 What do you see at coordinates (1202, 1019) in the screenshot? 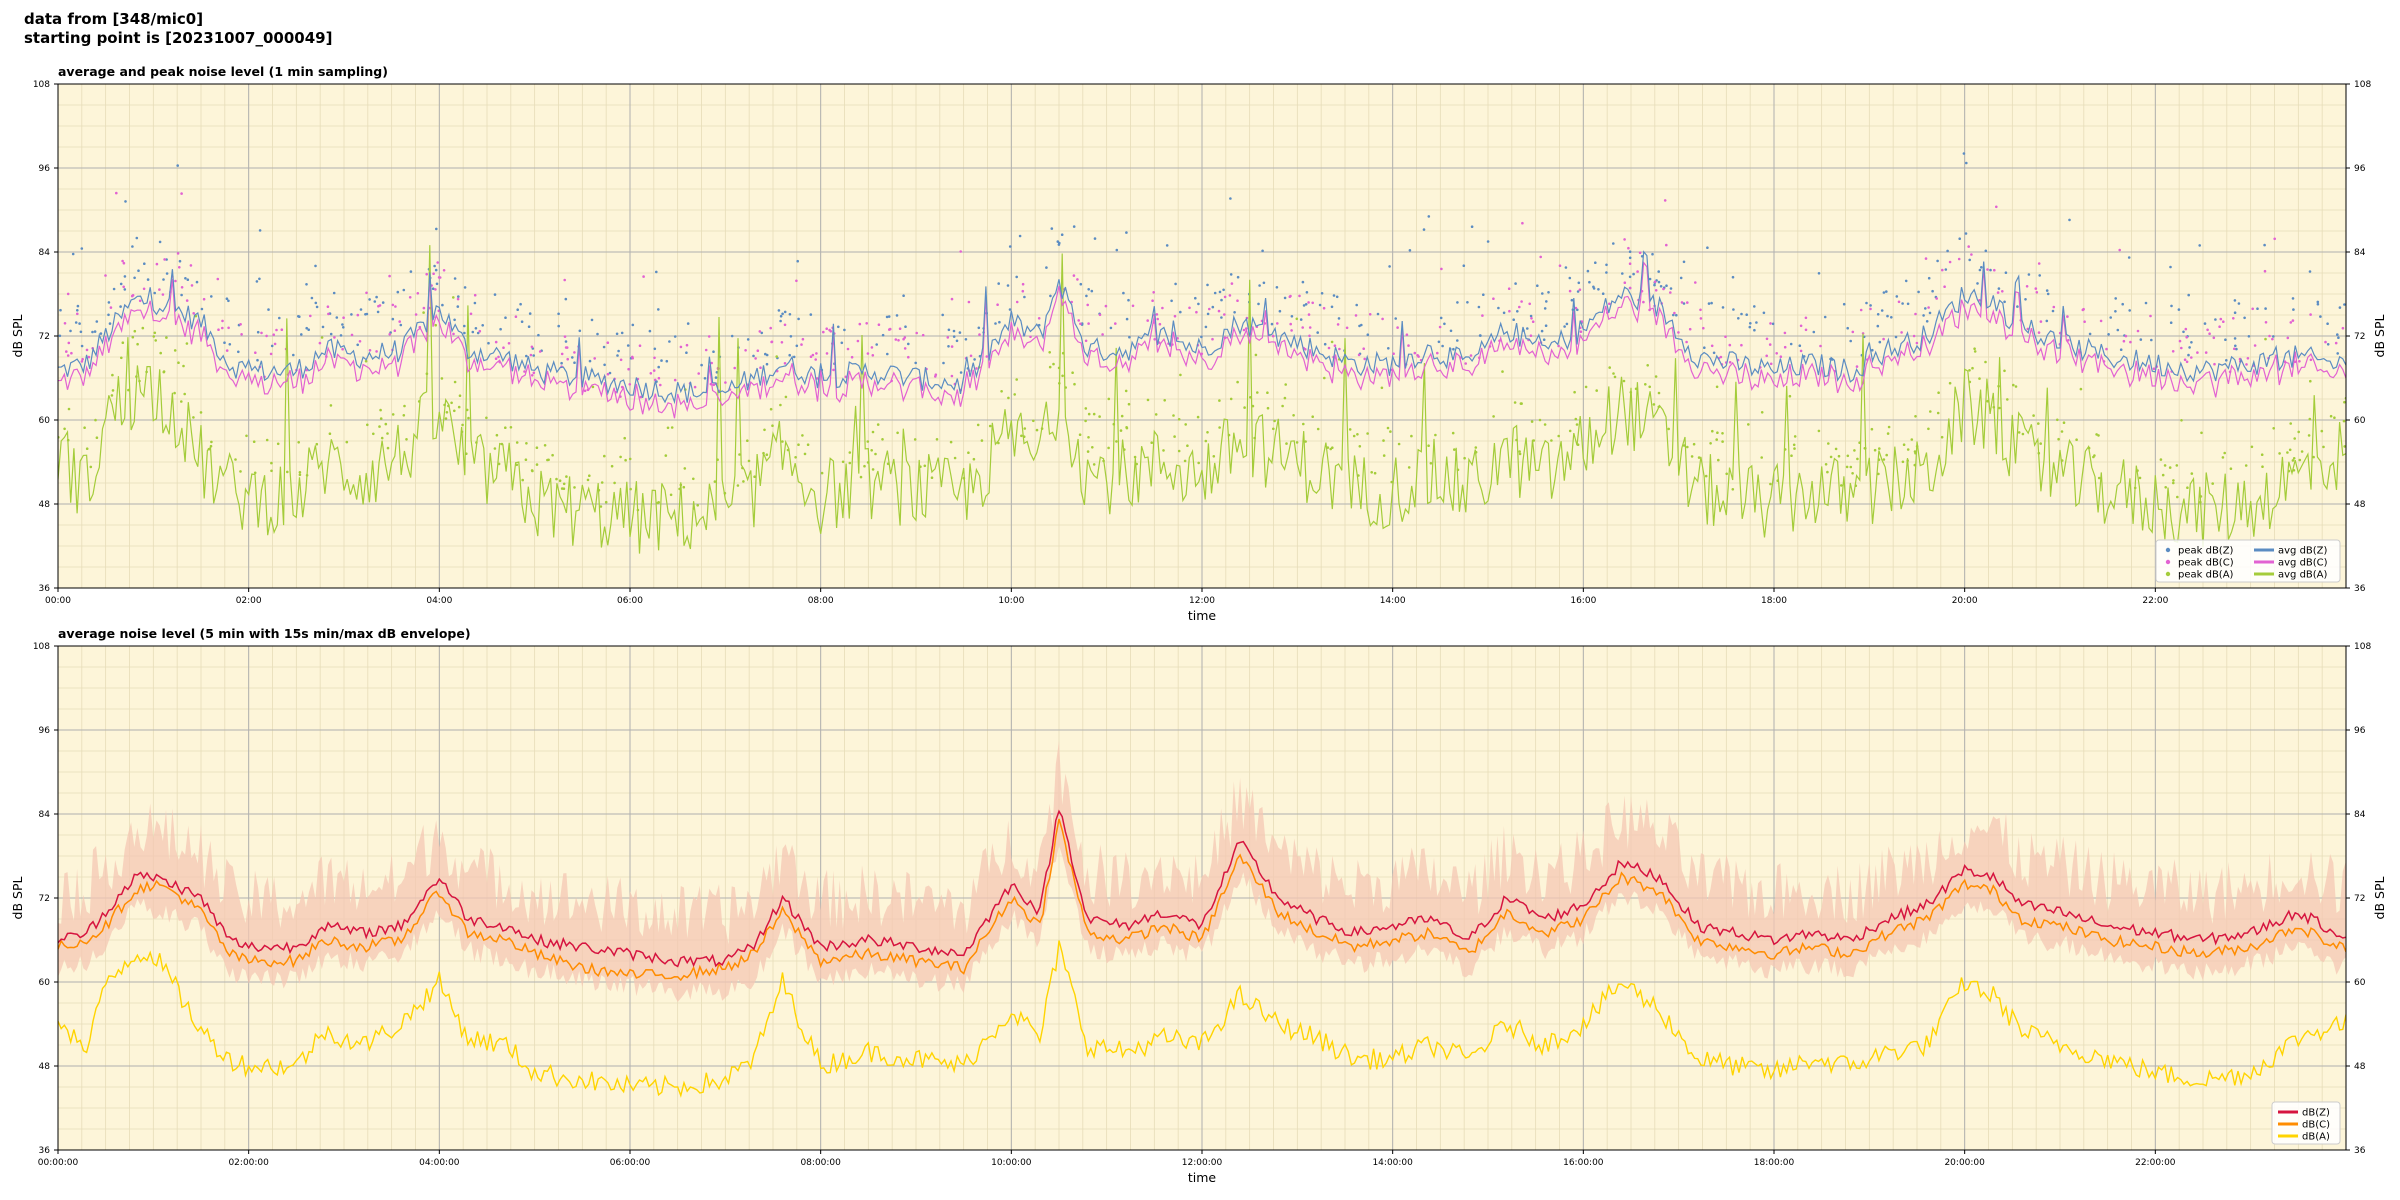
I see `dba-line` at bounding box center [1202, 1019].